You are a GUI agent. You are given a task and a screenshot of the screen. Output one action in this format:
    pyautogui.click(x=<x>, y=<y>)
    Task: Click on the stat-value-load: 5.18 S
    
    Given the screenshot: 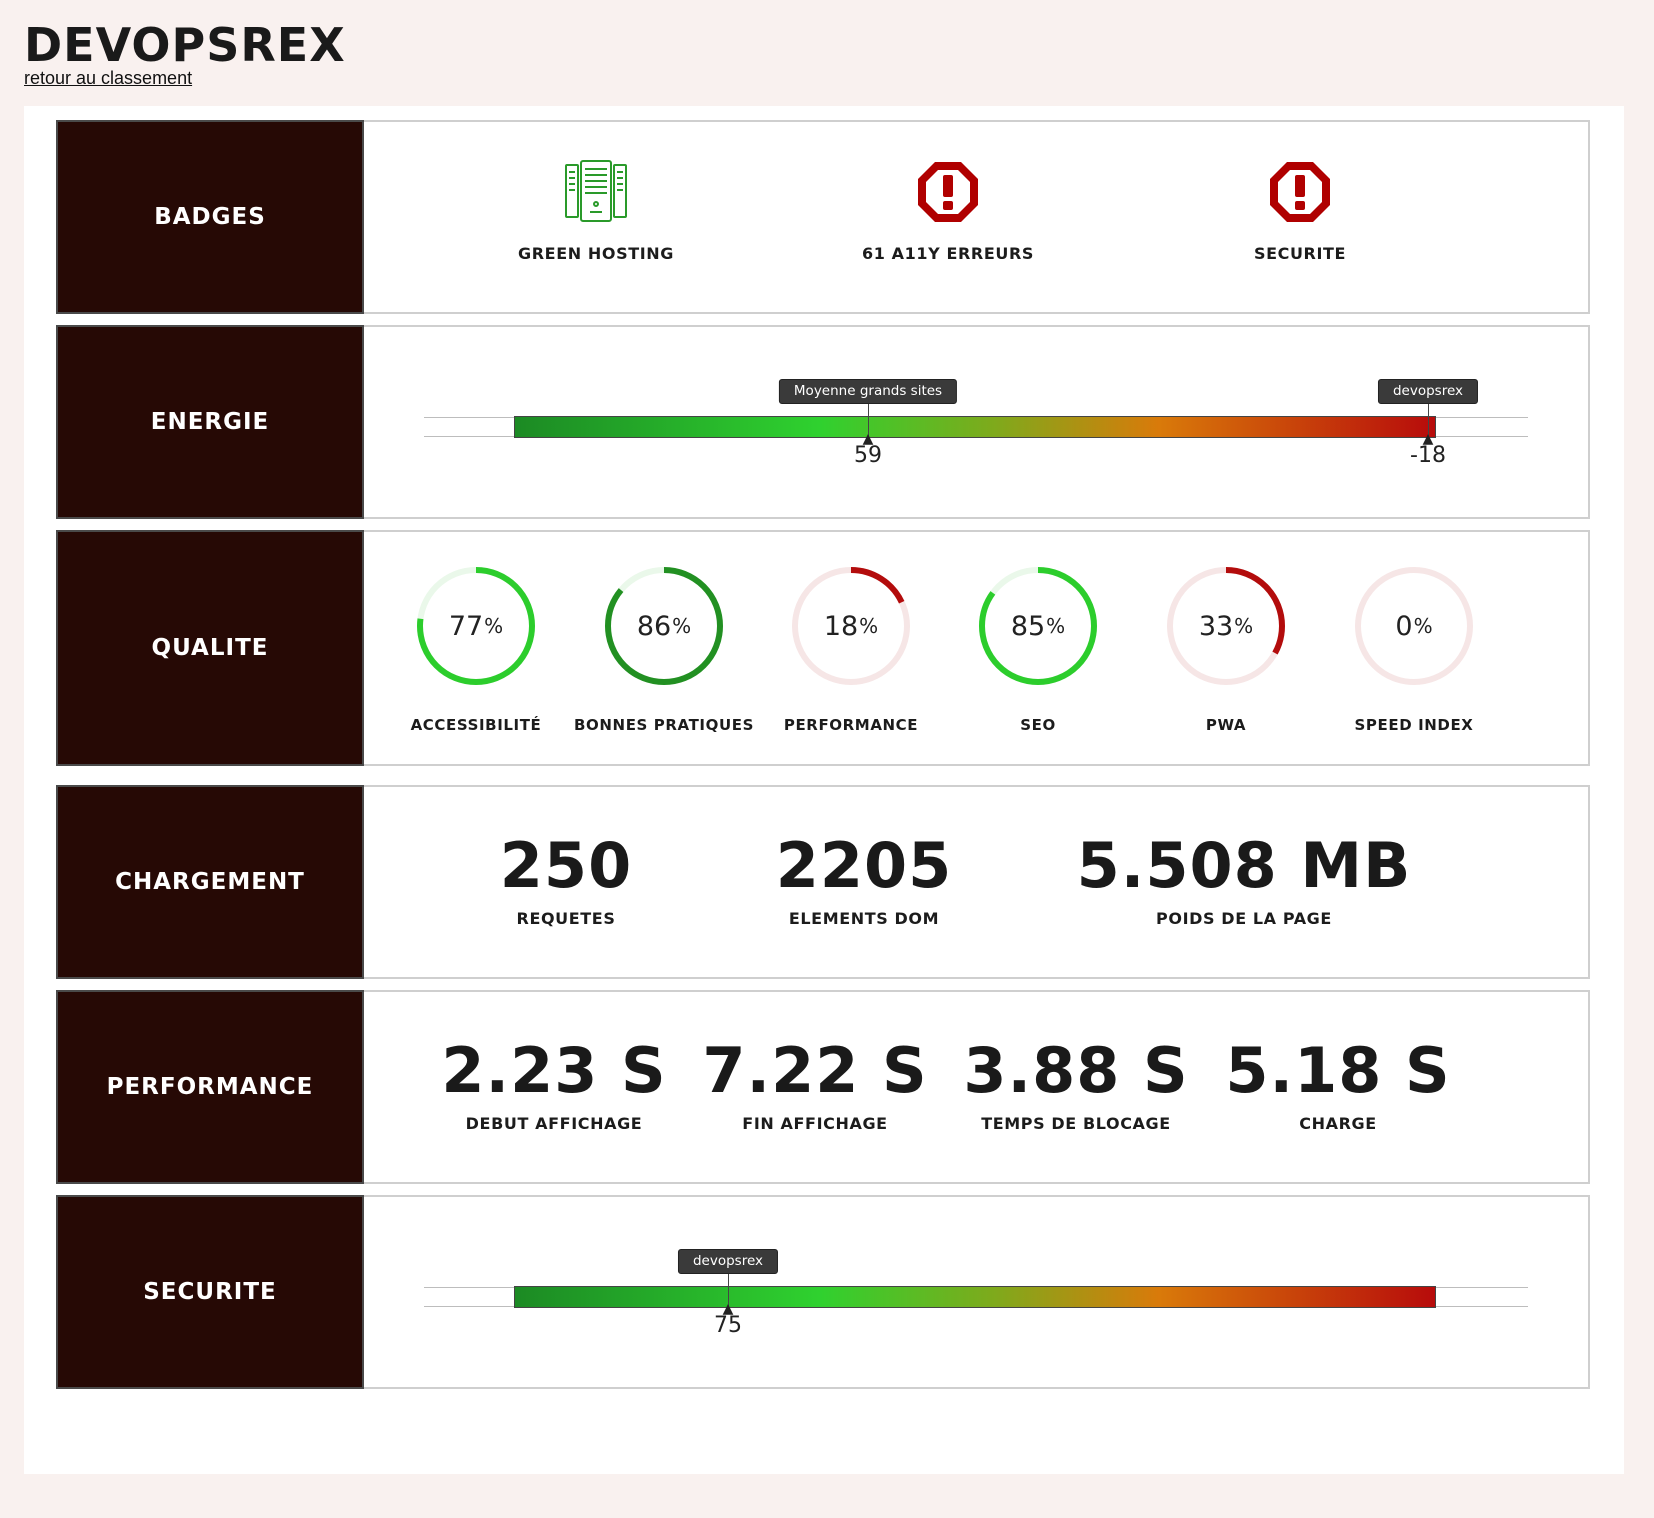 What is the action you would take?
    pyautogui.click(x=1338, y=1070)
    